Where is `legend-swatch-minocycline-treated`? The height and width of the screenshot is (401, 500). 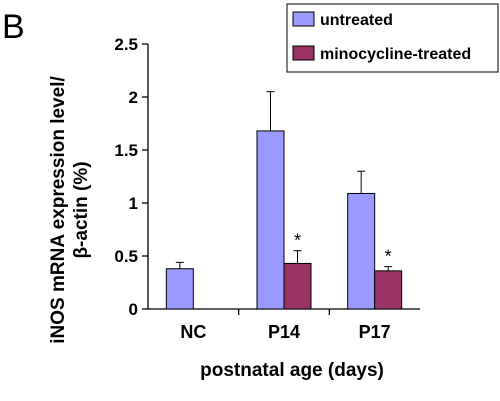 legend-swatch-minocycline-treated is located at coordinates (303, 53).